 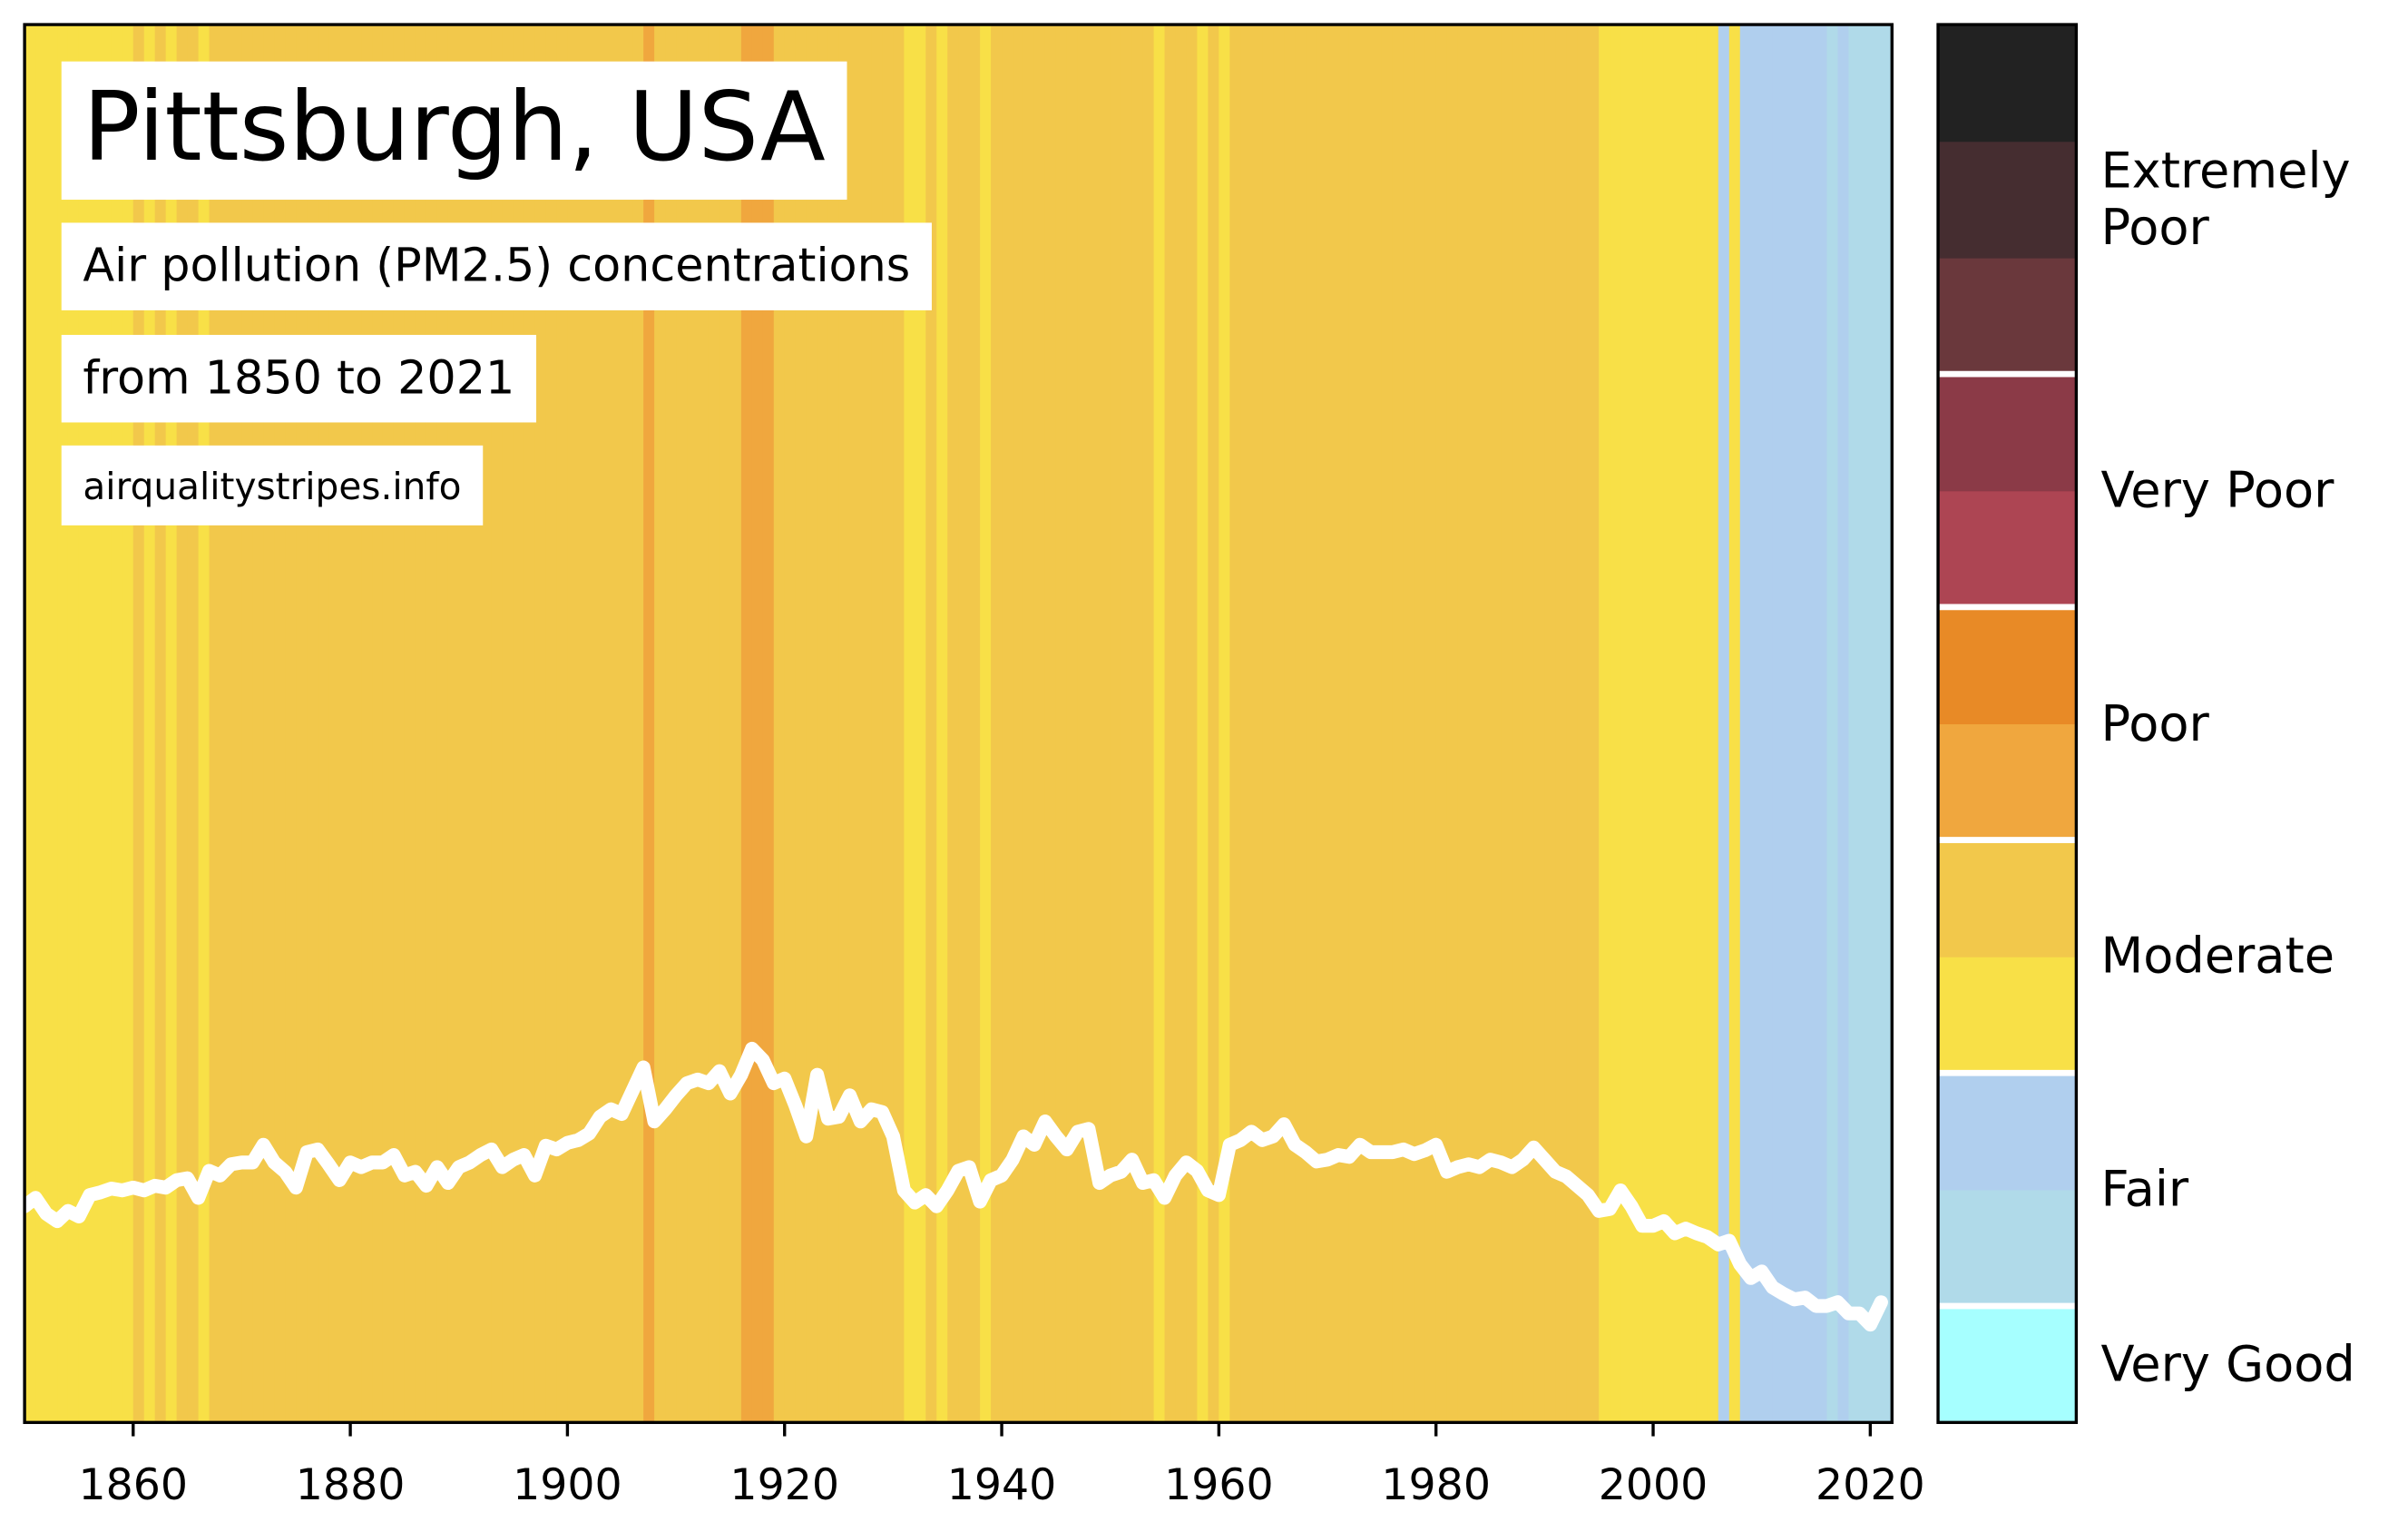 I want to click on legend-label: Very Good, so click(x=2227, y=1363).